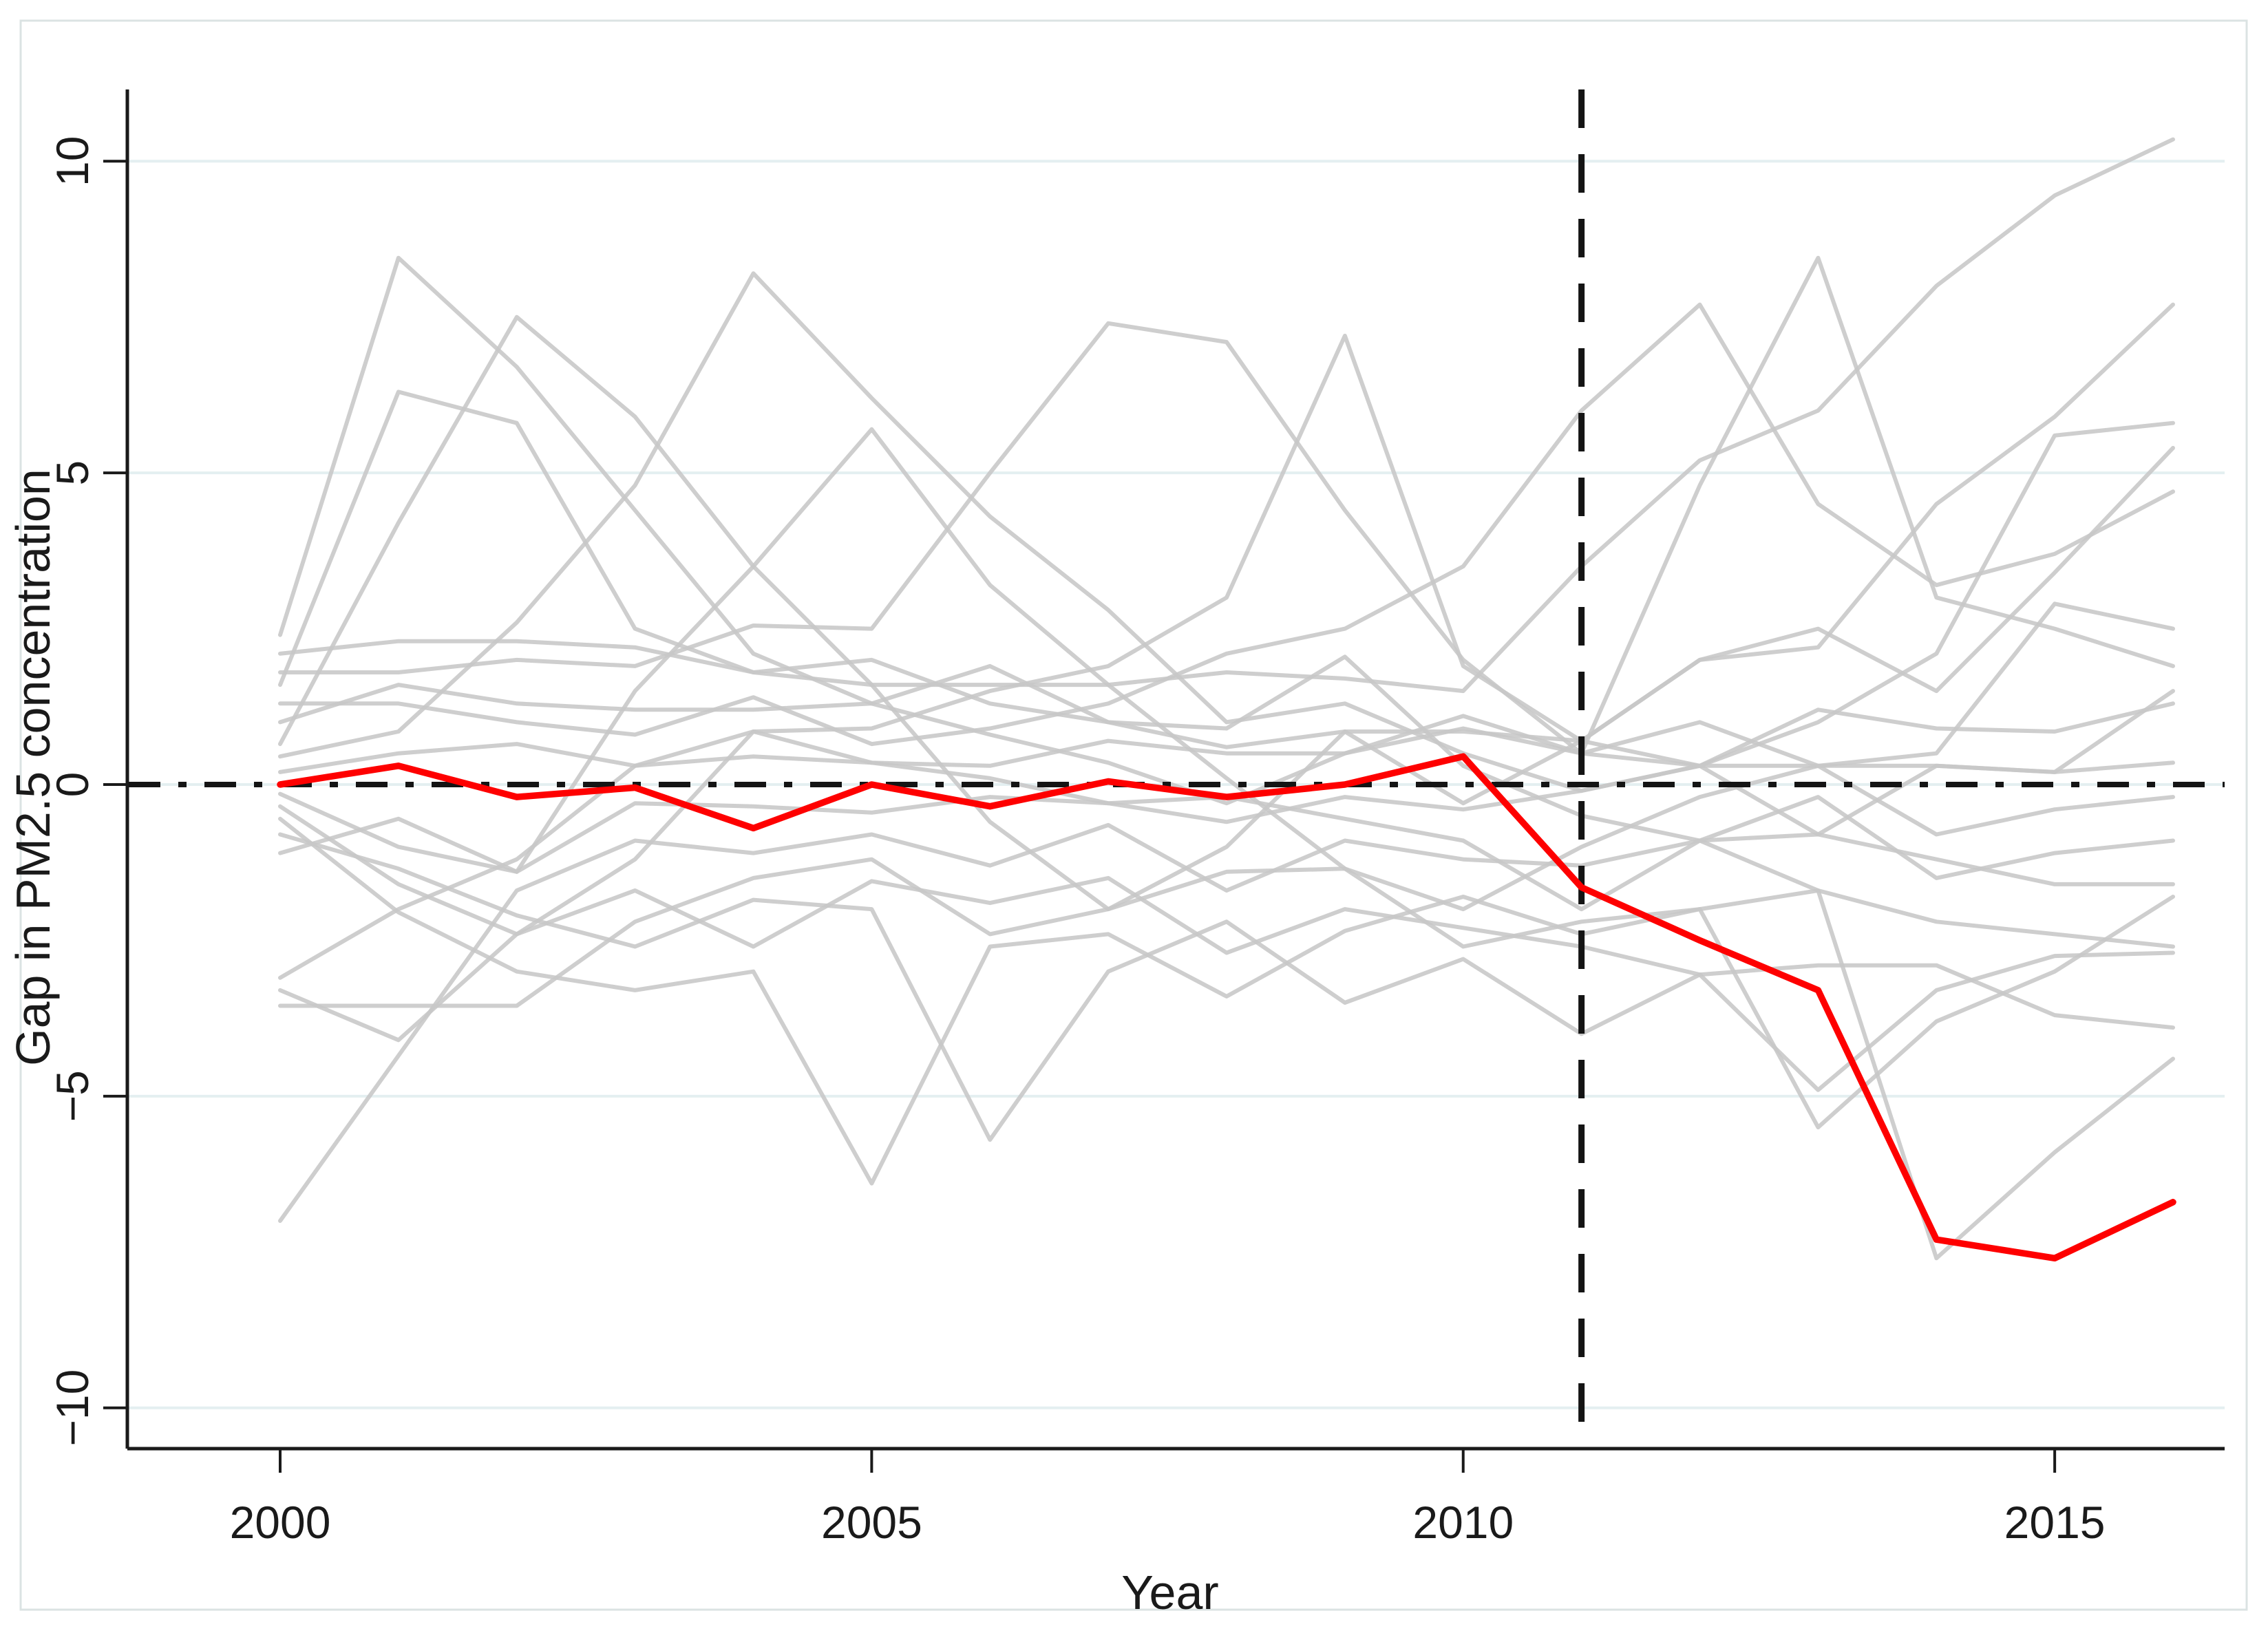  What do you see at coordinates (72, 473) in the screenshot?
I see `y-tick-label-5: 5` at bounding box center [72, 473].